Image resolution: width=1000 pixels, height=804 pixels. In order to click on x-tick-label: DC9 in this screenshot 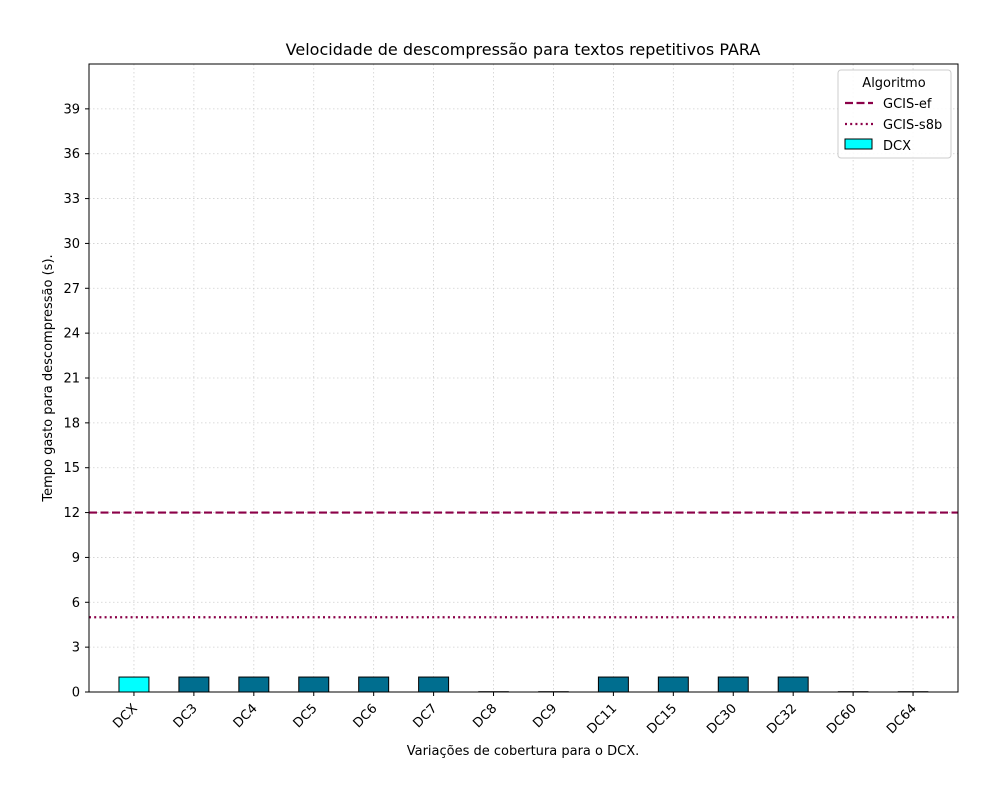, I will do `click(545, 716)`.